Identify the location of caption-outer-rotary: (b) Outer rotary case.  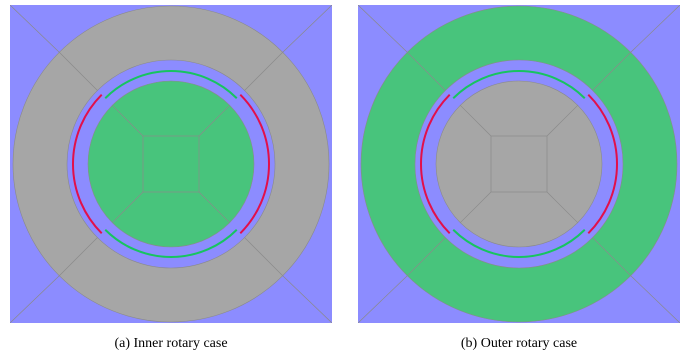
(519, 343).